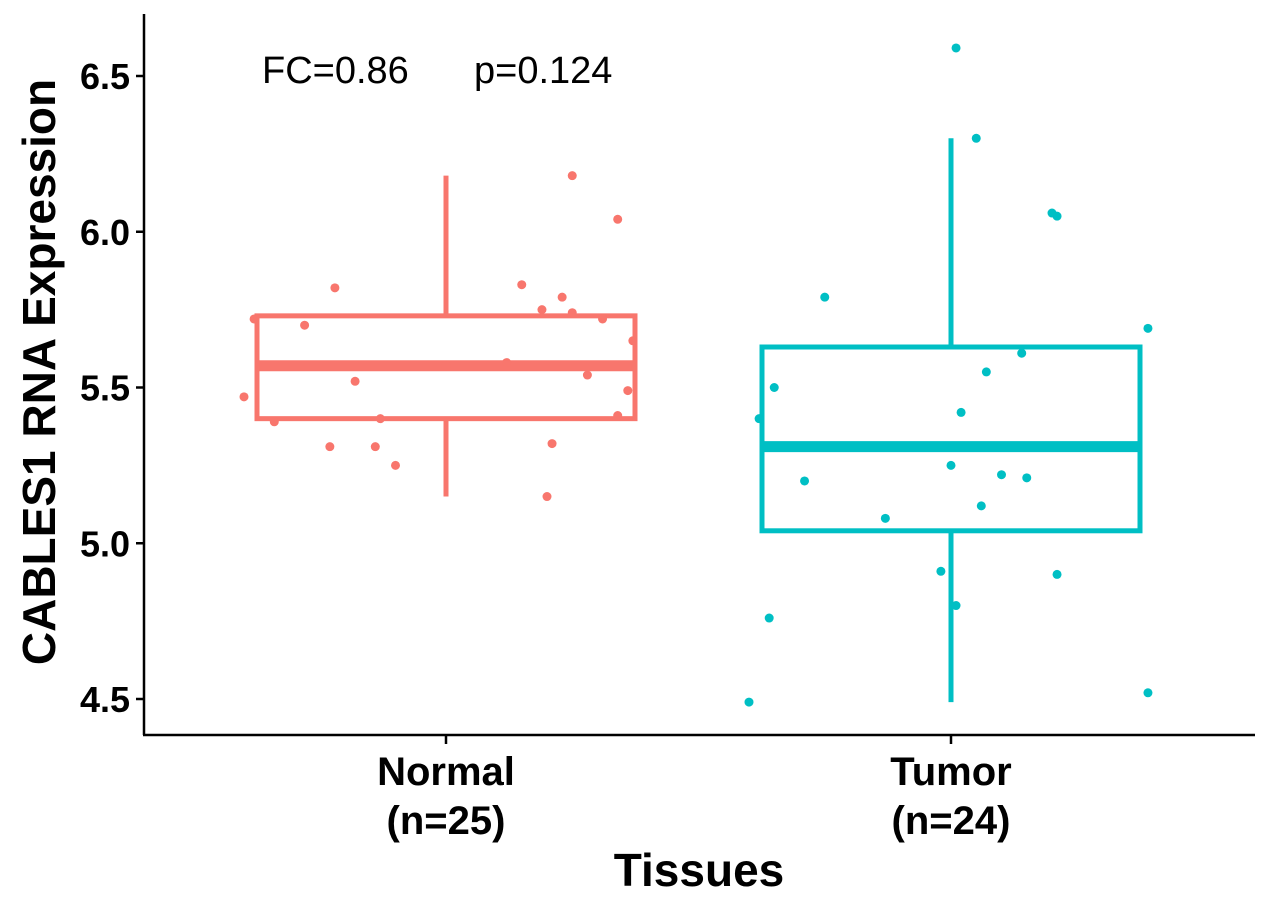 Image resolution: width=1269 pixels, height=906 pixels. What do you see at coordinates (446, 821) in the screenshot?
I see `x-tick-count-normal: (n=25)` at bounding box center [446, 821].